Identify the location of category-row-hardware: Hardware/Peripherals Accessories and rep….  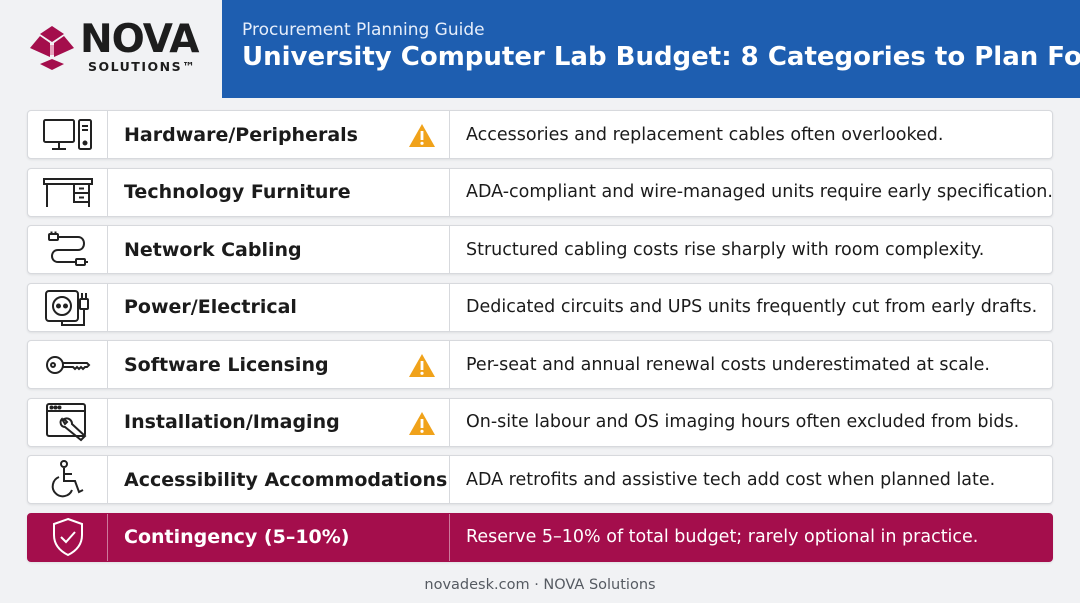
(540, 134).